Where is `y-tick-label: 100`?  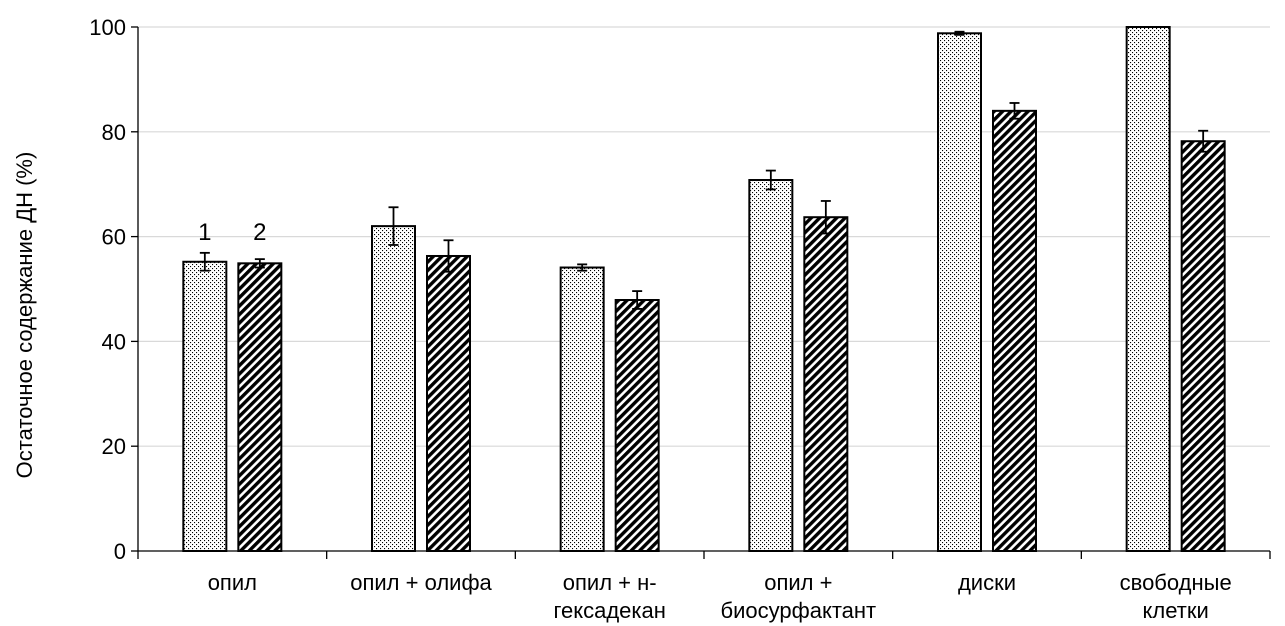 y-tick-label: 100 is located at coordinates (107, 27).